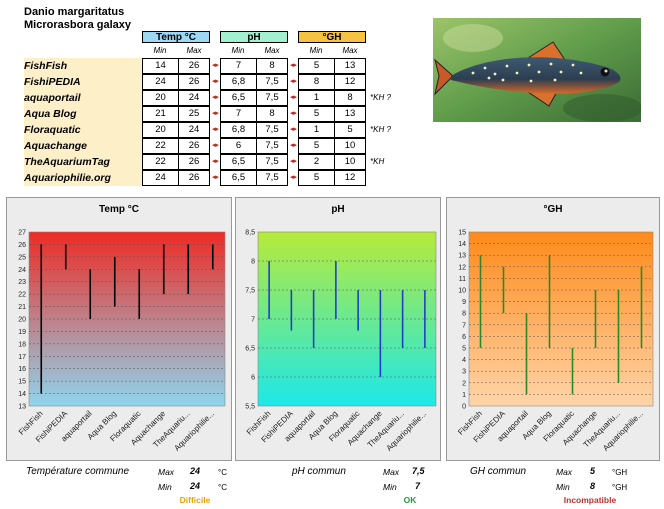 The width and height of the screenshot is (664, 509). Describe the element at coordinates (22, 357) in the screenshot. I see `y-tick-label: 17` at that location.